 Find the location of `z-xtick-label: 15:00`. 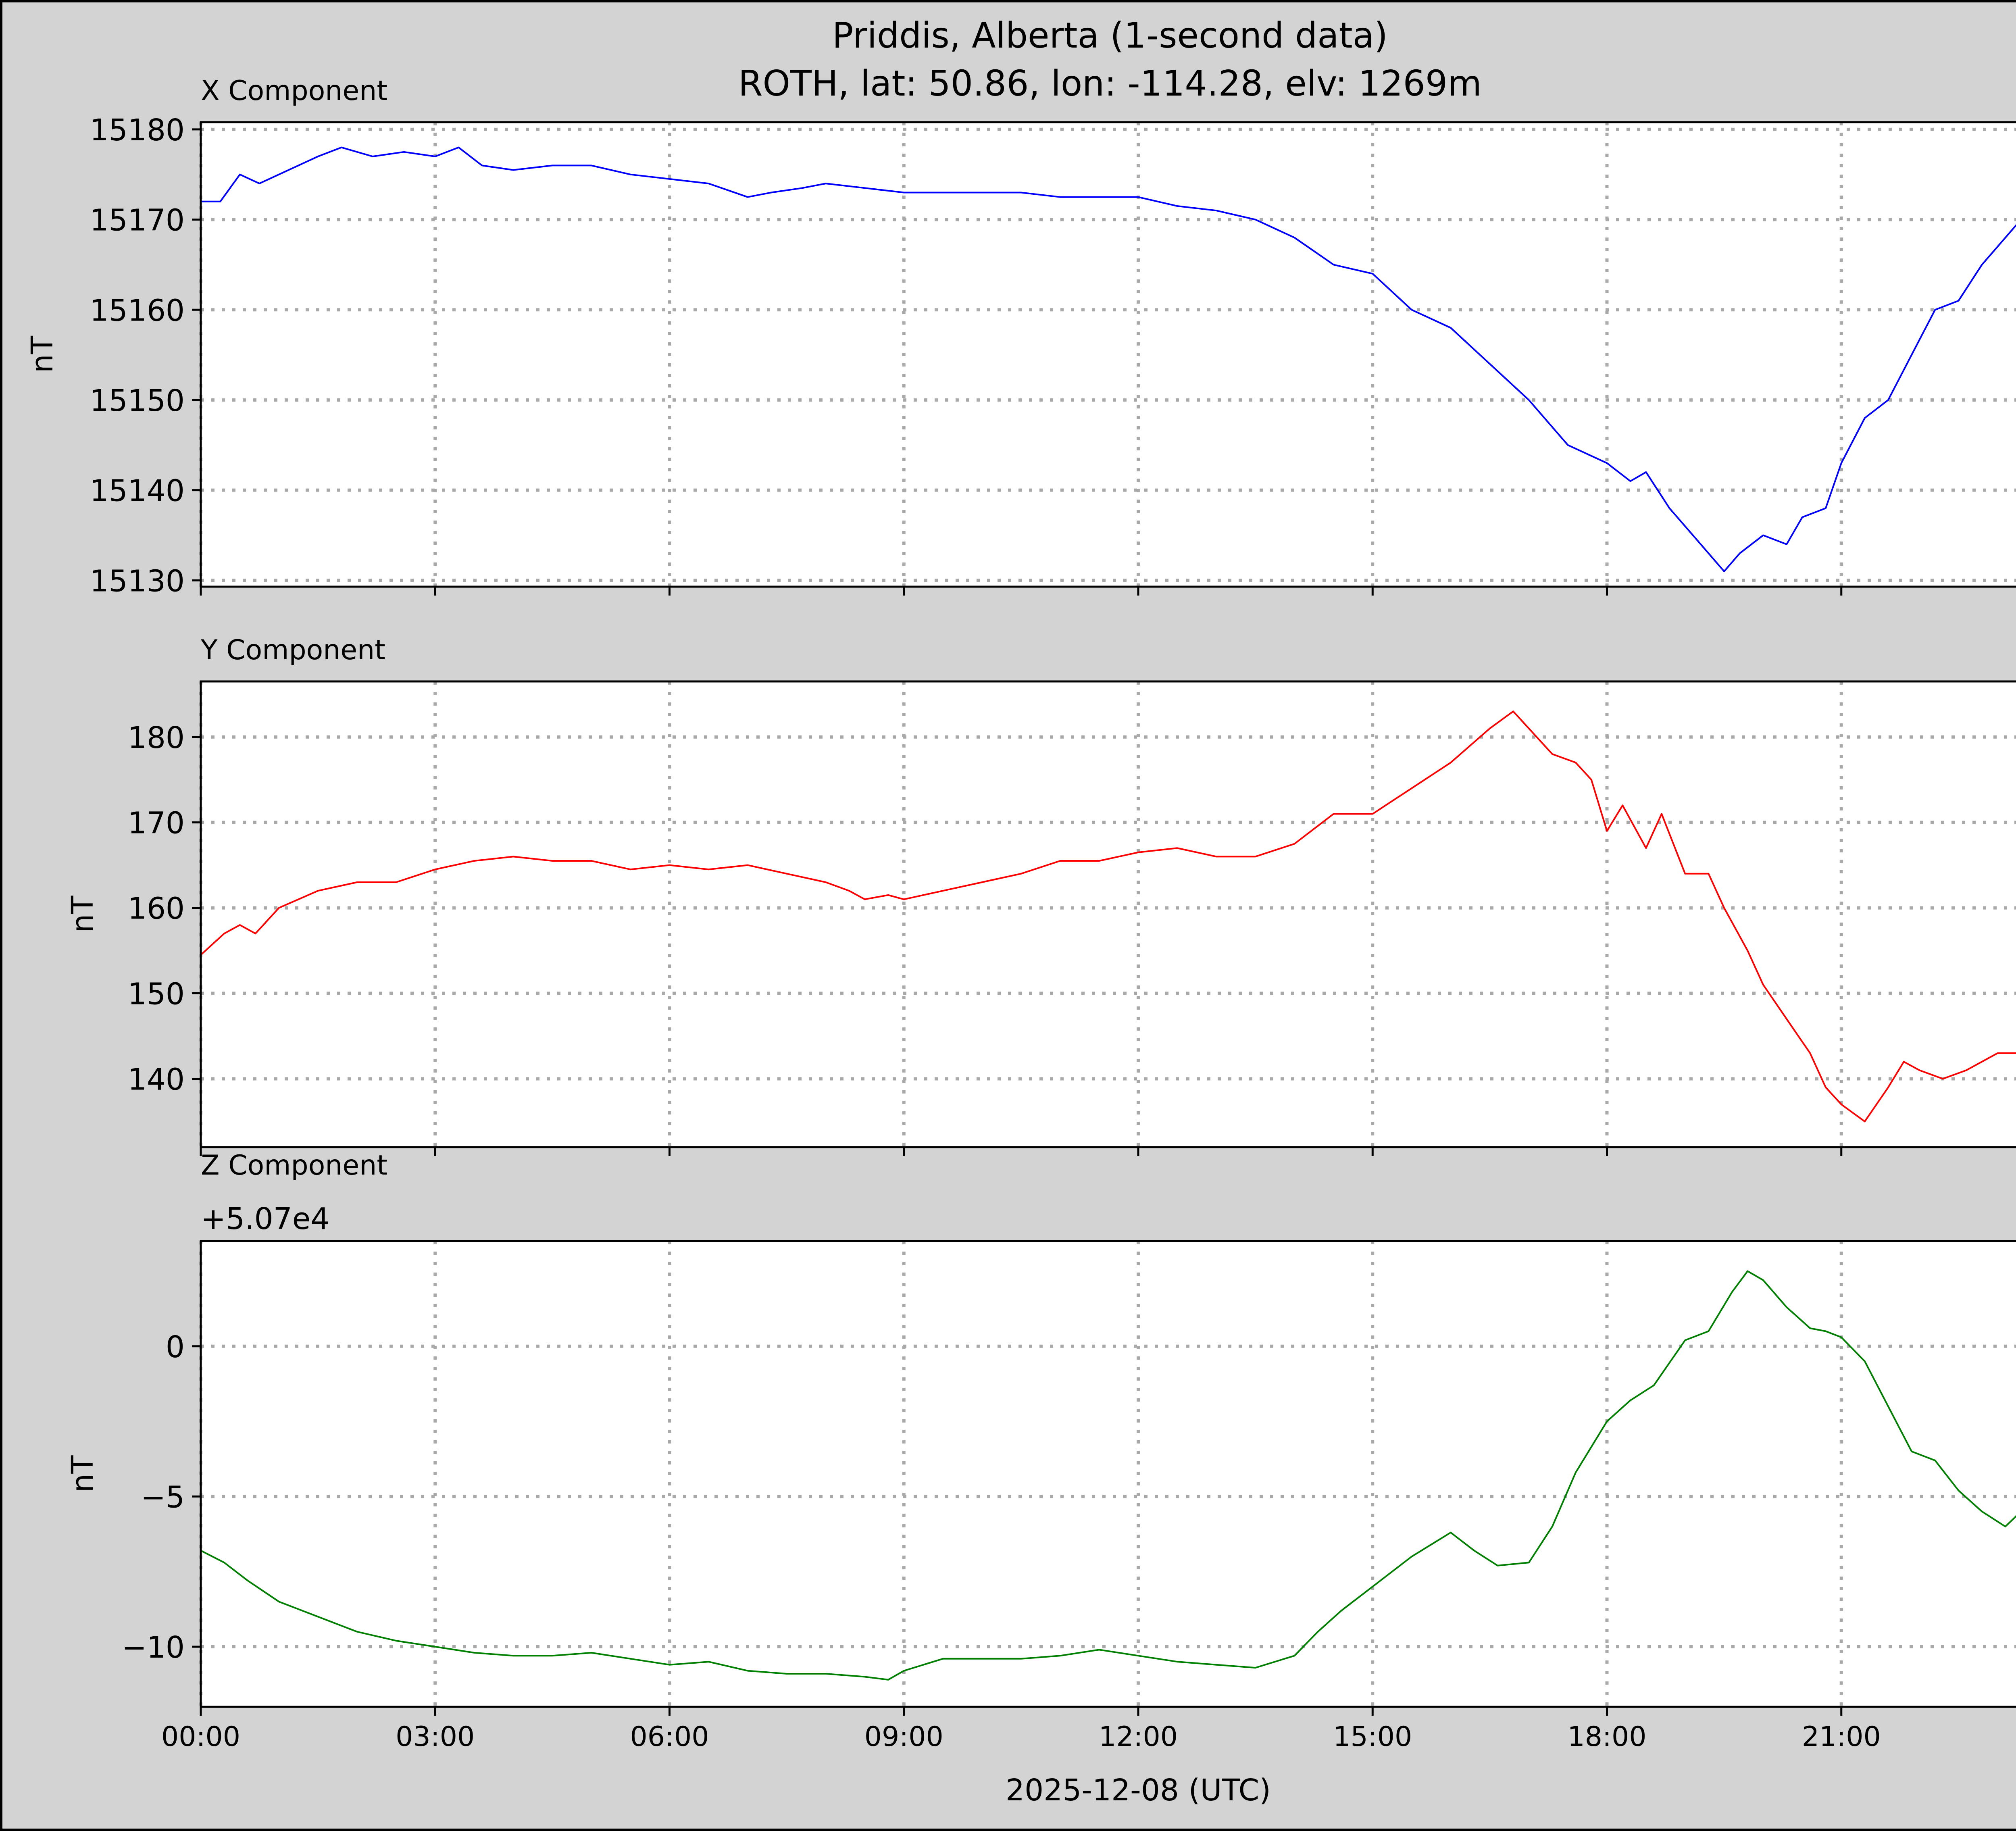

z-xtick-label: 15:00 is located at coordinates (1372, 1737).